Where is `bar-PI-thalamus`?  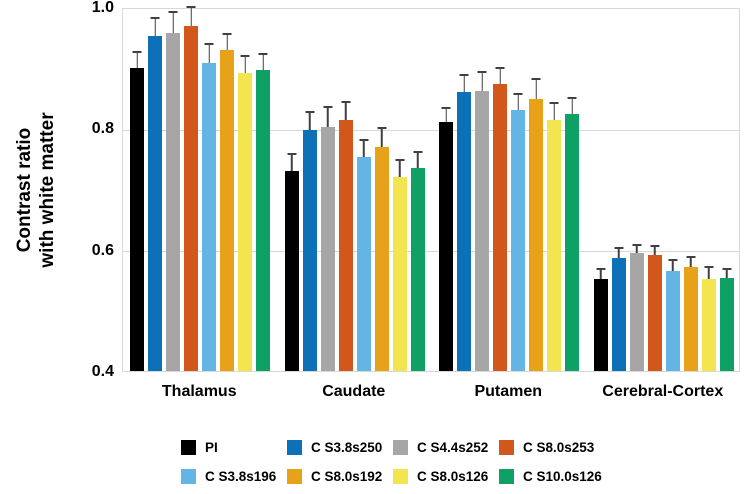 bar-PI-thalamus is located at coordinates (137, 211).